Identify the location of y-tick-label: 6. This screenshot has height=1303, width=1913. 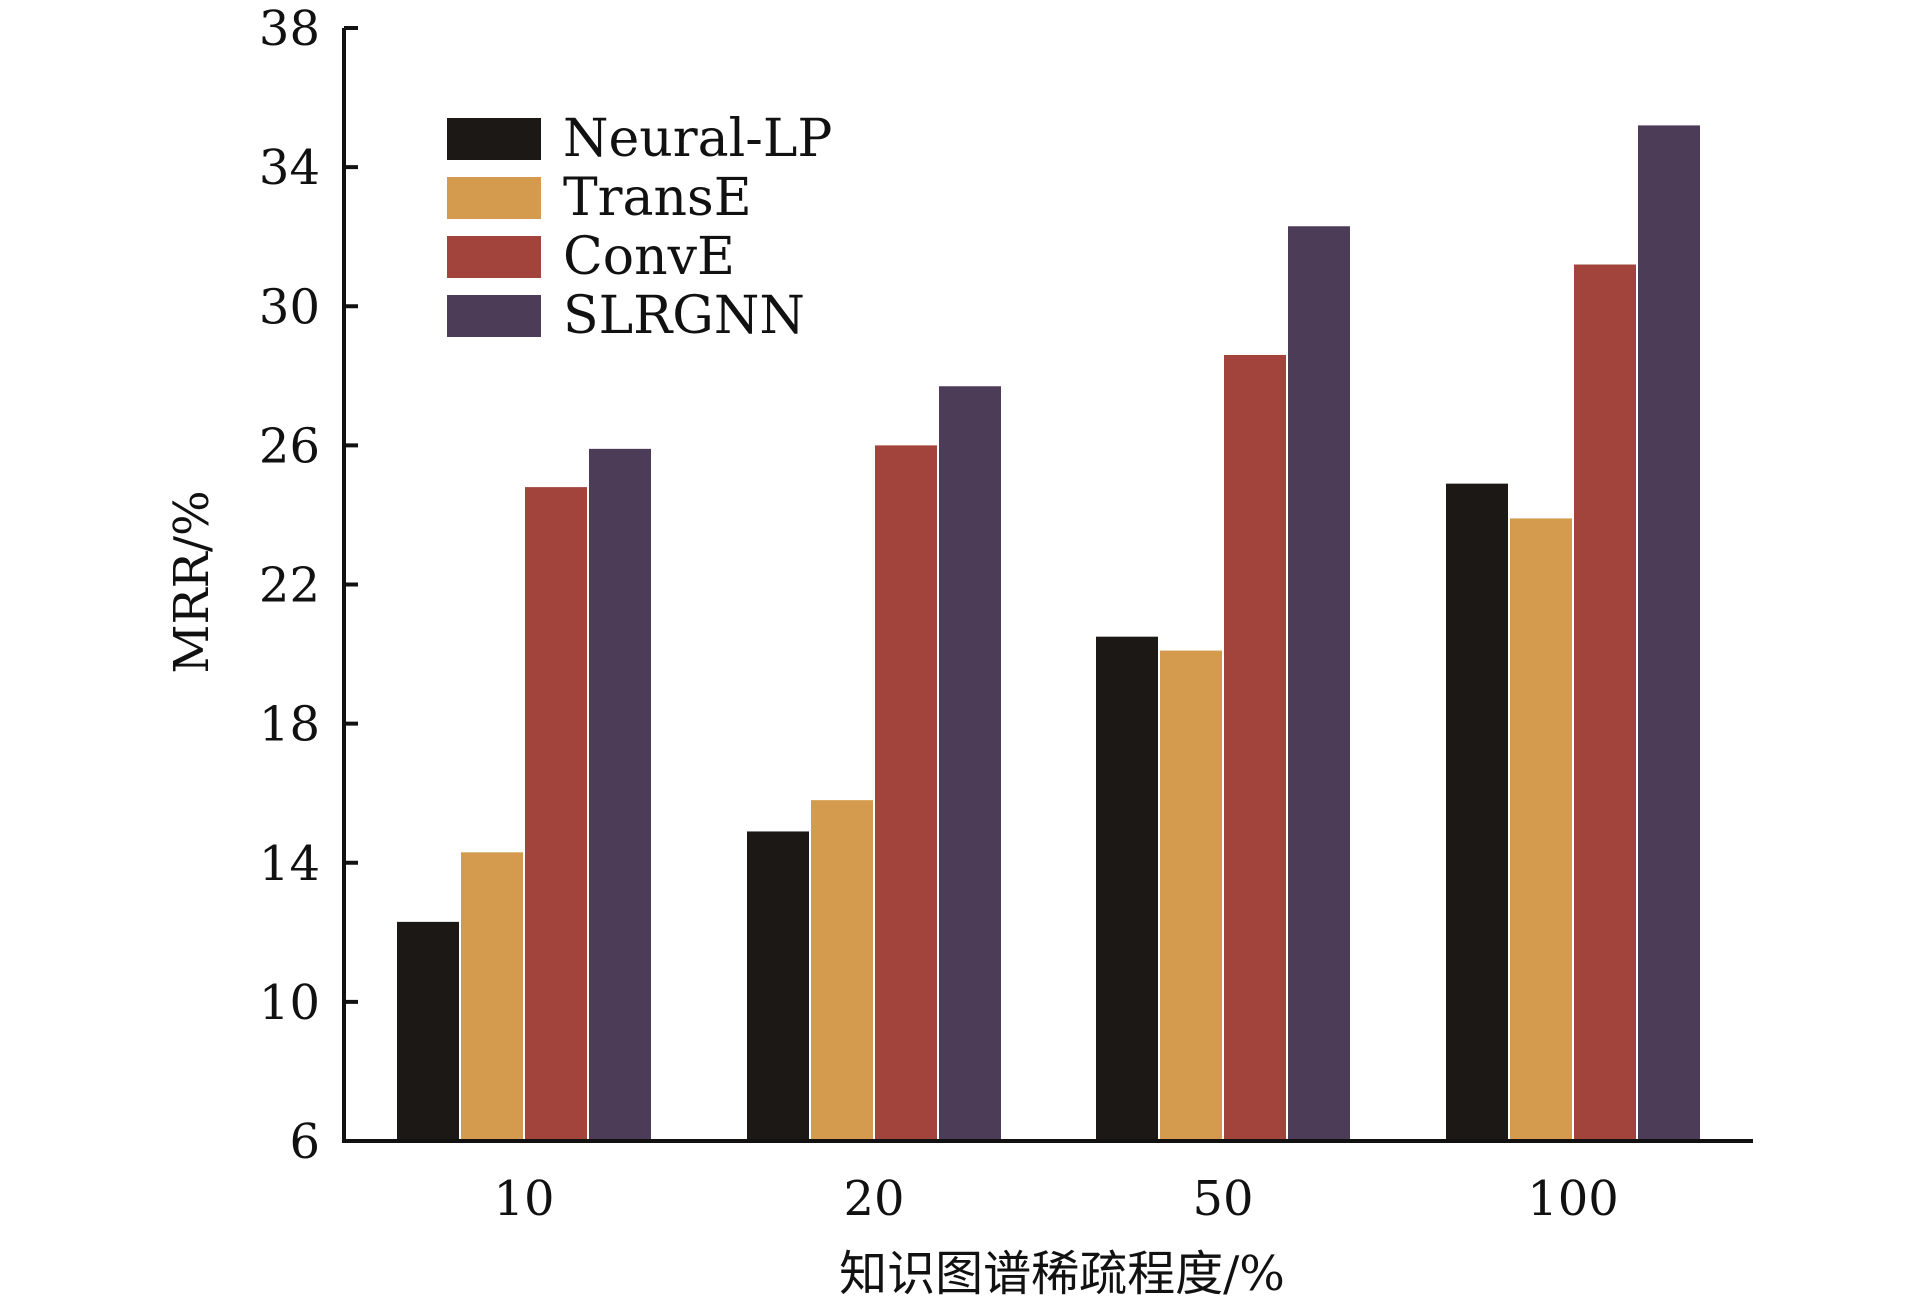
(304, 1142).